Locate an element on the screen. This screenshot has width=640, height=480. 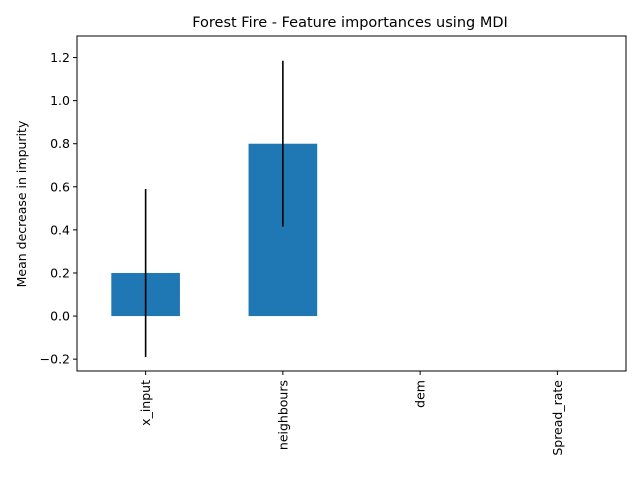
y-tick-label: 0.2 is located at coordinates (60, 272).